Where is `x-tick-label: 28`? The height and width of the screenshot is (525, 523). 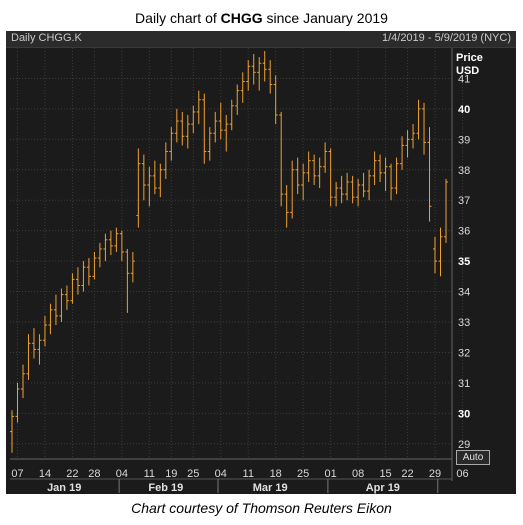 x-tick-label: 28 is located at coordinates (94, 474).